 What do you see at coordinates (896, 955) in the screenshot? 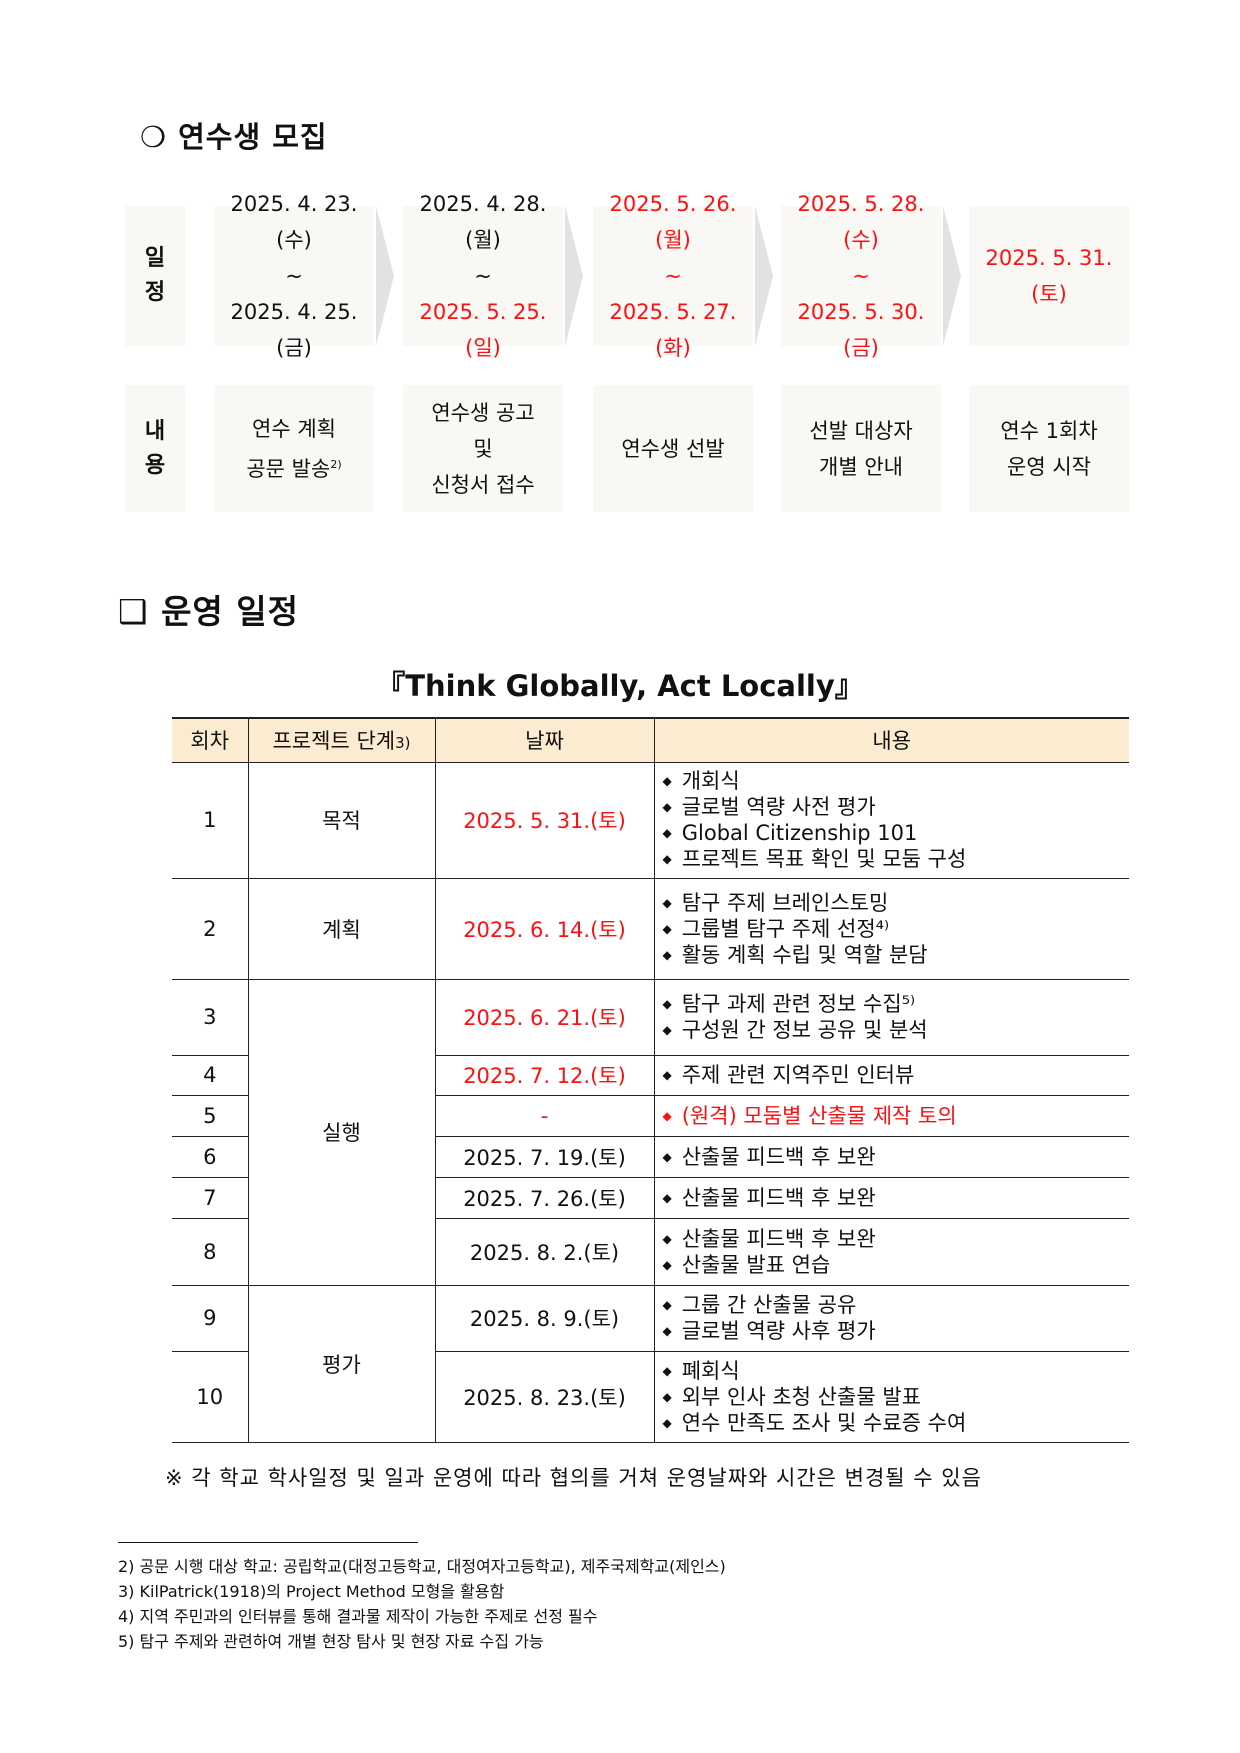
I see `content-item: 활동 계획 수립 및 역할 분담` at bounding box center [896, 955].